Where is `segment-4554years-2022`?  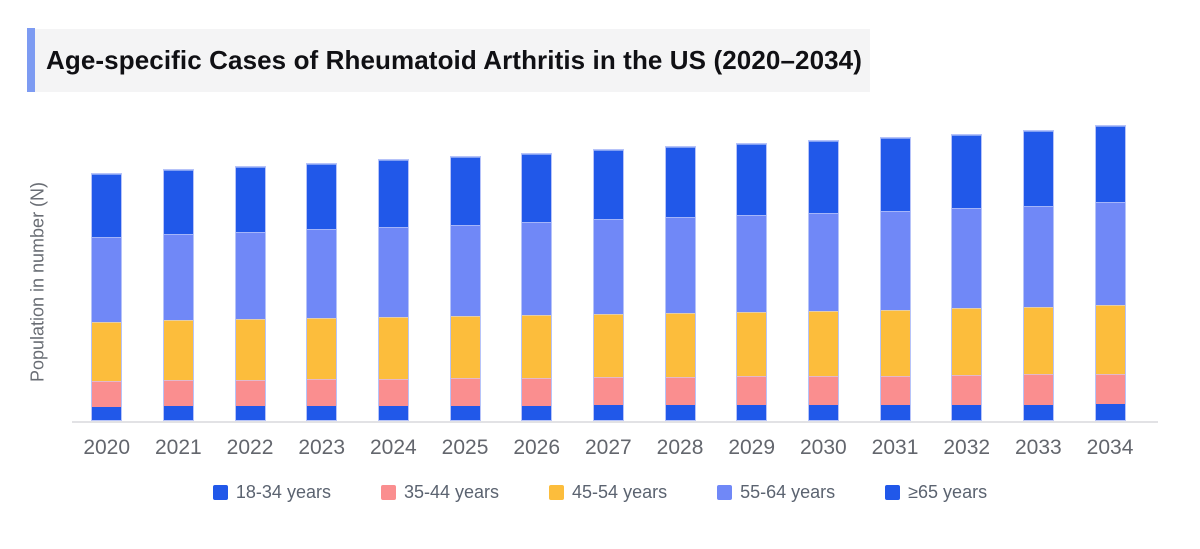 segment-4554years-2022 is located at coordinates (250, 349).